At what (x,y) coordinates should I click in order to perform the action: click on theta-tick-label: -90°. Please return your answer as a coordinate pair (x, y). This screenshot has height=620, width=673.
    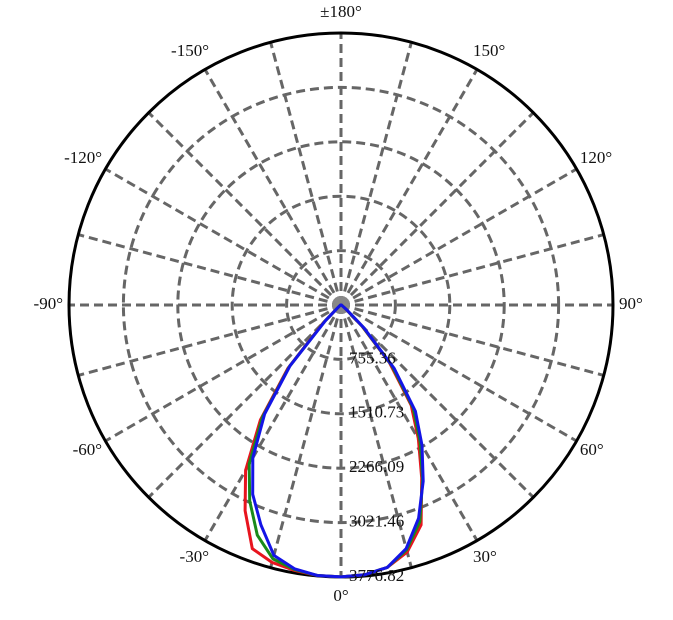
    Looking at the image, I should click on (48, 303).